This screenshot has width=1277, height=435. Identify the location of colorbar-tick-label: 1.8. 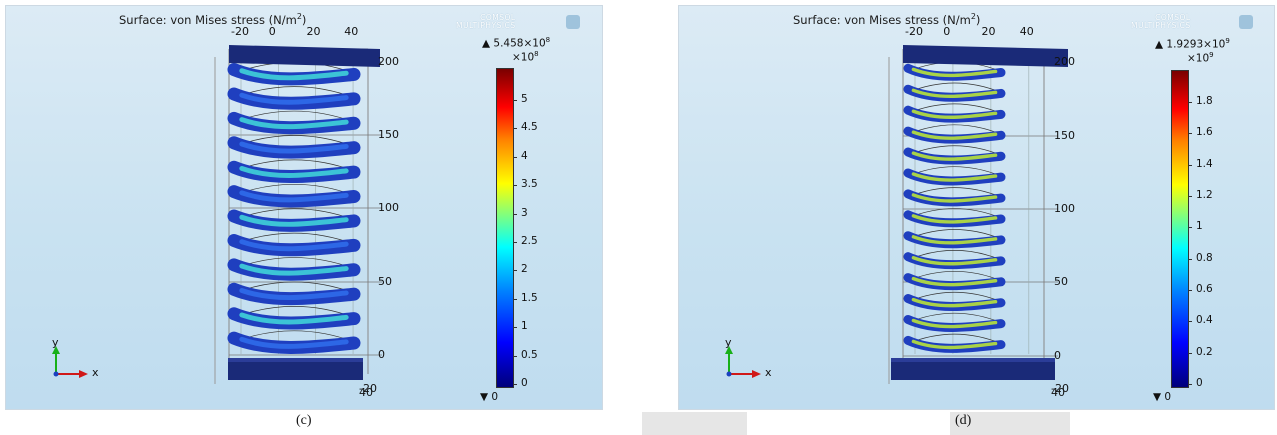
(1204, 101).